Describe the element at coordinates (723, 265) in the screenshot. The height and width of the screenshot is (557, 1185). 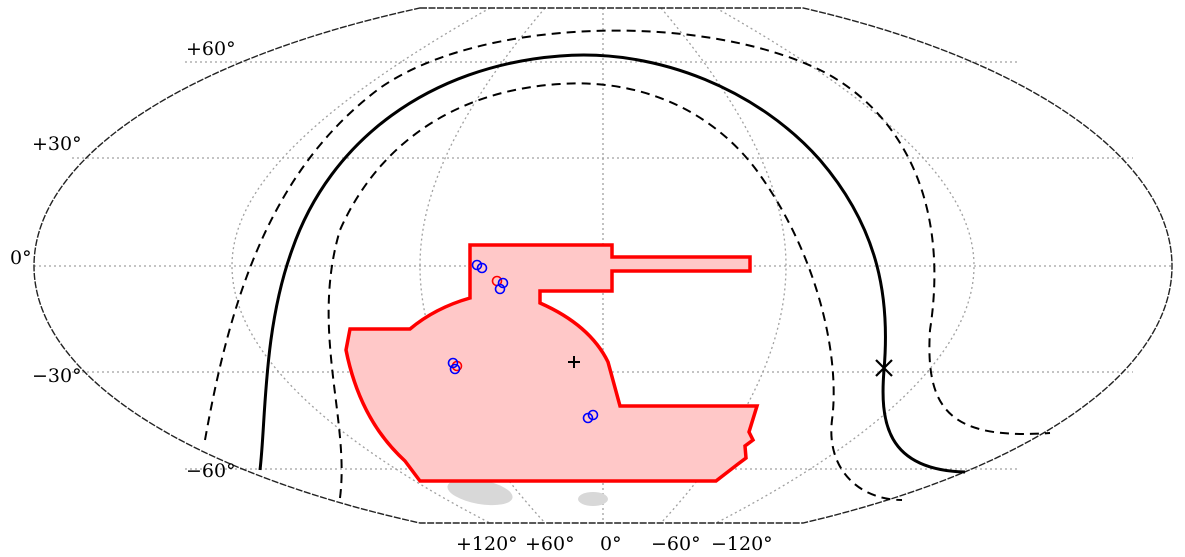
I see `ra-gridline-minus60` at that location.